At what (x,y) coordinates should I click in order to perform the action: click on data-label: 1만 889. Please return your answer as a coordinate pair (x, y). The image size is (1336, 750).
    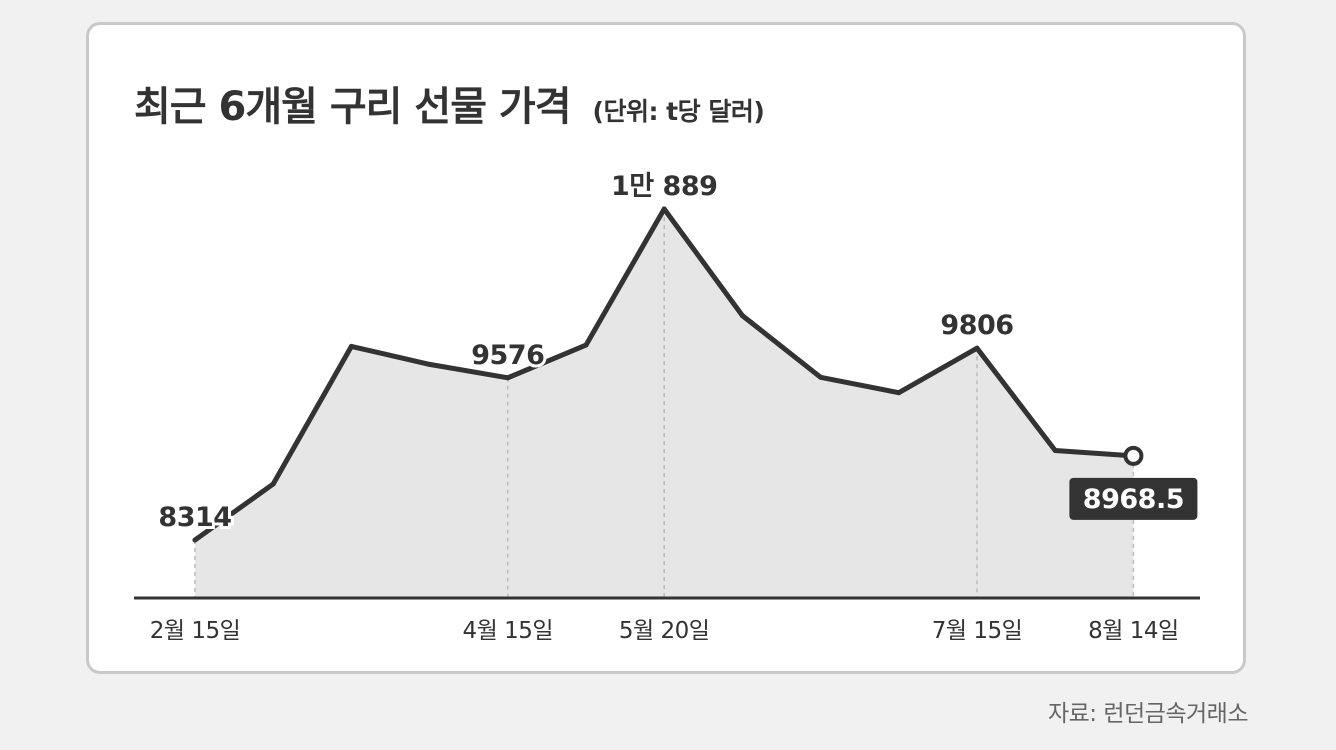
    Looking at the image, I should click on (664, 186).